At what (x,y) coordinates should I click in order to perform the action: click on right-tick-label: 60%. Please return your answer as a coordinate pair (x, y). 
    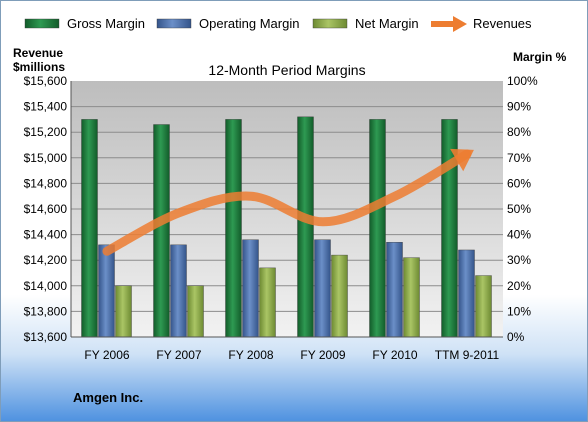
    Looking at the image, I should click on (519, 183).